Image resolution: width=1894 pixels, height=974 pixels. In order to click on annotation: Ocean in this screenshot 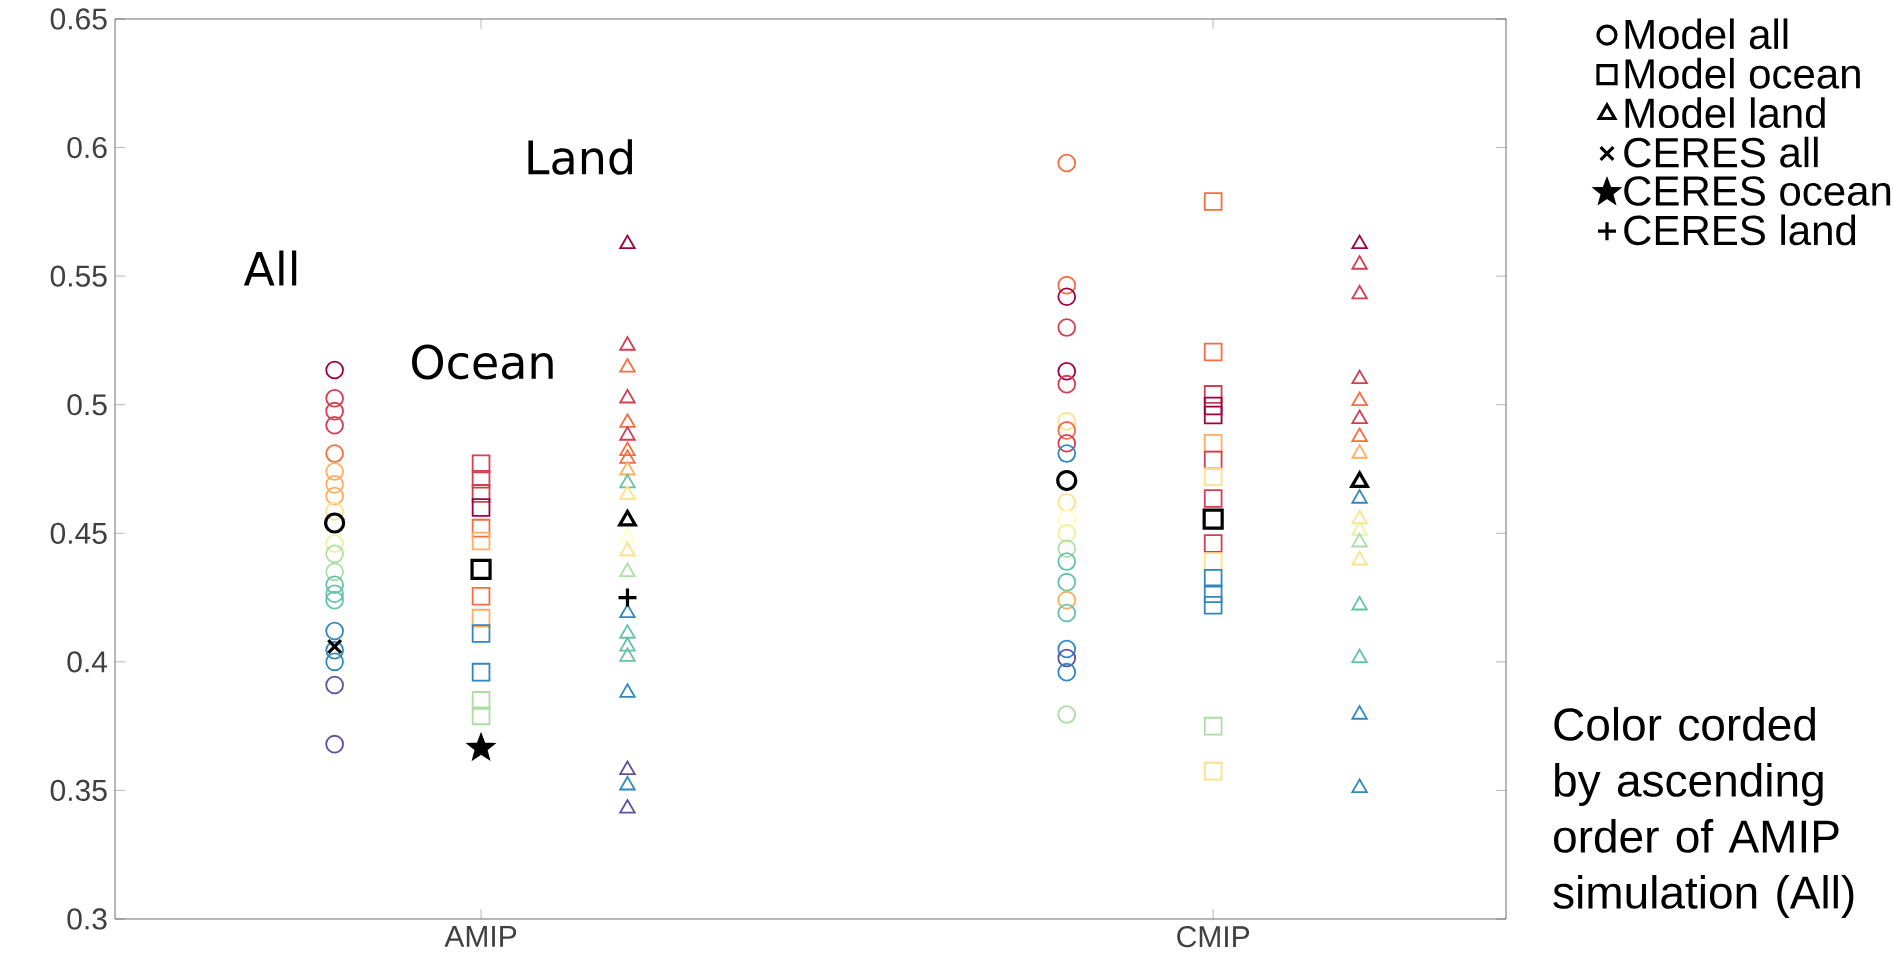, I will do `click(482, 362)`.